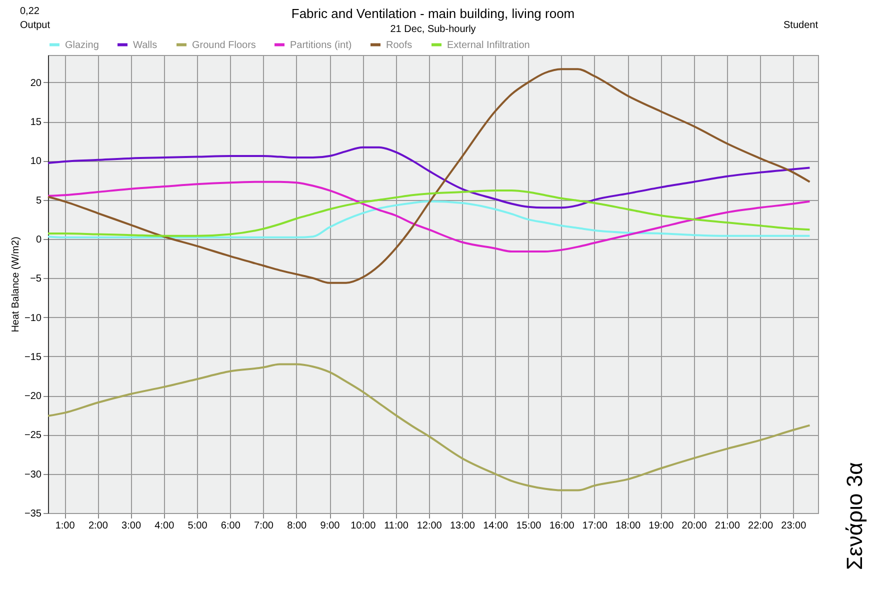 Image resolution: width=888 pixels, height=591 pixels. I want to click on x-tick-label: 2:00, so click(98, 526).